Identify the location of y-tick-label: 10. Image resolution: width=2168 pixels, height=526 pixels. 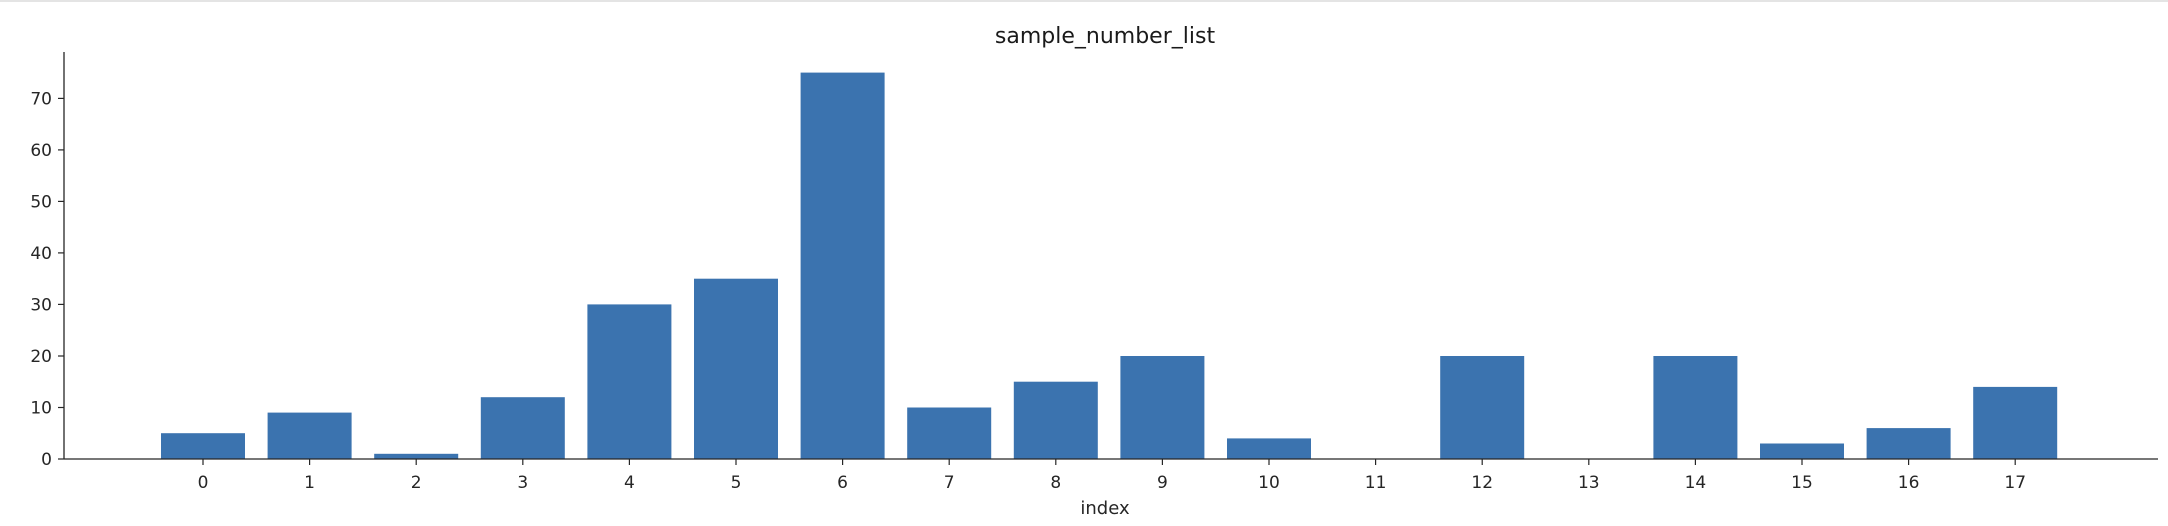
(41, 409).